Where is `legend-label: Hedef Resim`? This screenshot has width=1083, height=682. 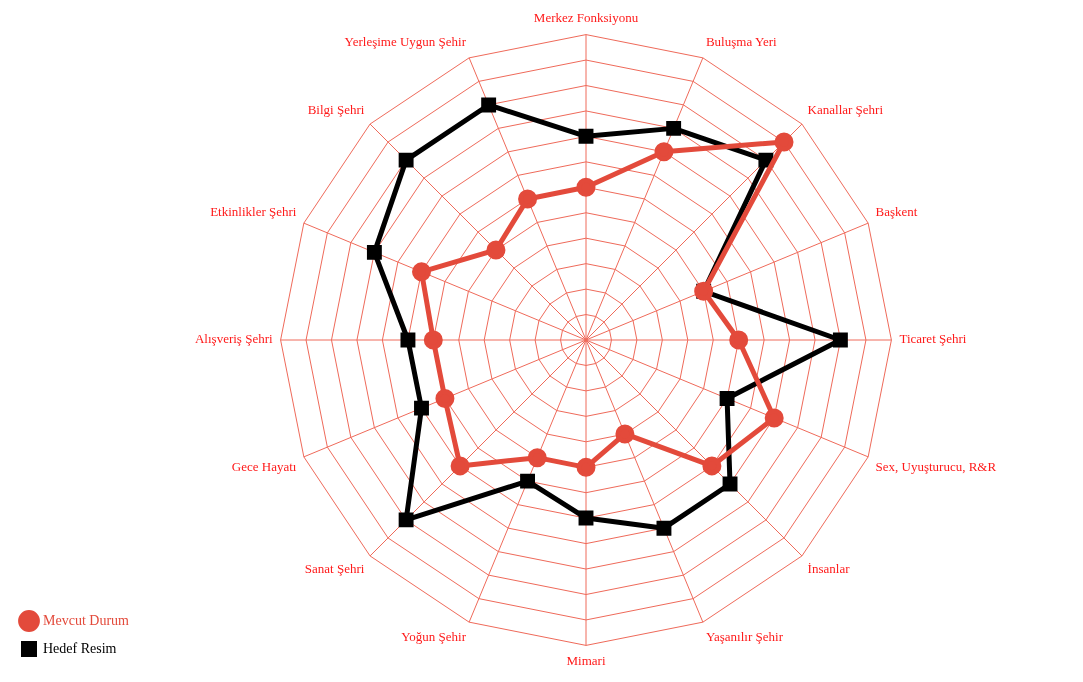
legend-label: Hedef Resim is located at coordinates (80, 648).